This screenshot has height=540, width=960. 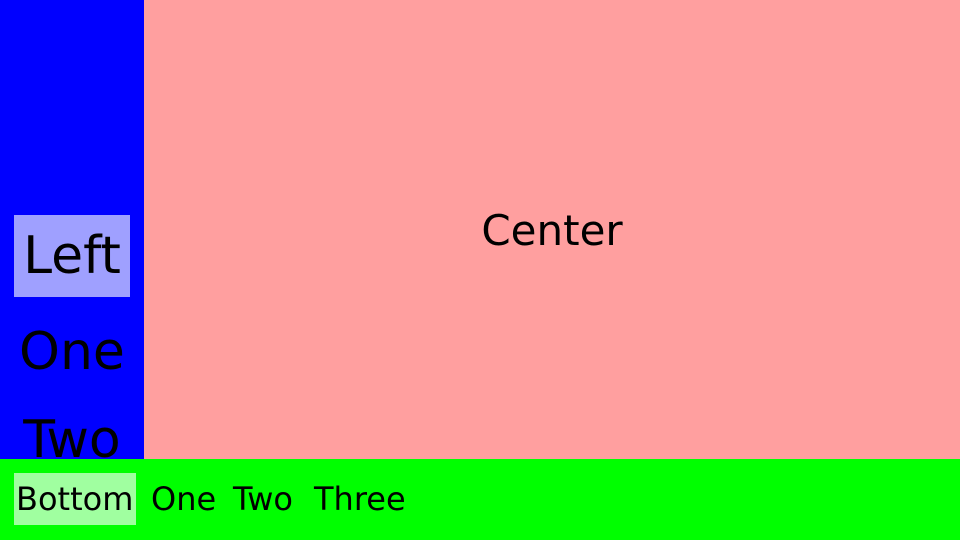 I want to click on left-item-left: Left, so click(x=72, y=256).